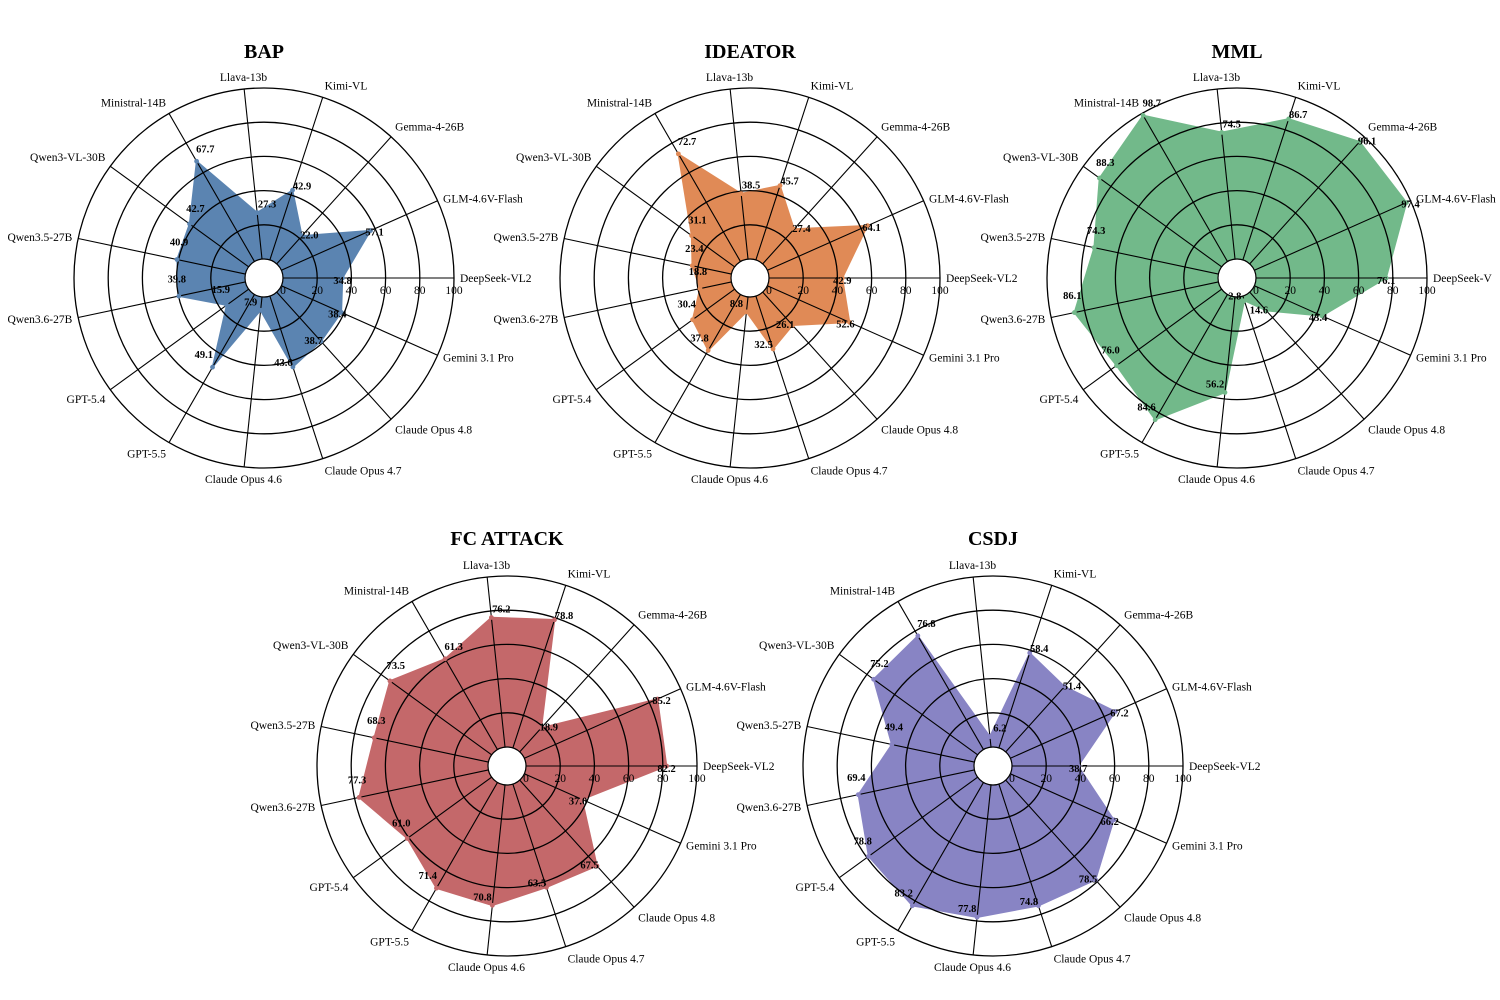  I want to click on value-label: 74.8, so click(1029, 902).